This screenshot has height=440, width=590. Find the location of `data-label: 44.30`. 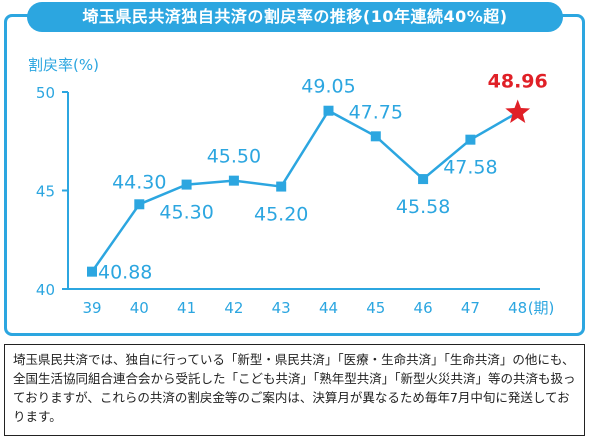

data-label: 44.30 is located at coordinates (139, 182).